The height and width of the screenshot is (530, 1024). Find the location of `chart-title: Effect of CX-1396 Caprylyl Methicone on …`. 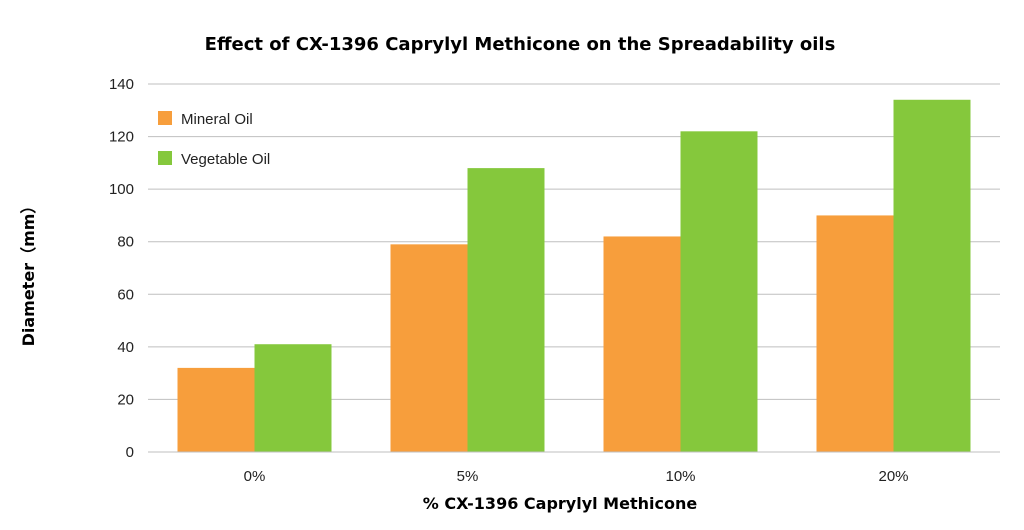

chart-title: Effect of CX-1396 Caprylyl Methicone on … is located at coordinates (520, 44).